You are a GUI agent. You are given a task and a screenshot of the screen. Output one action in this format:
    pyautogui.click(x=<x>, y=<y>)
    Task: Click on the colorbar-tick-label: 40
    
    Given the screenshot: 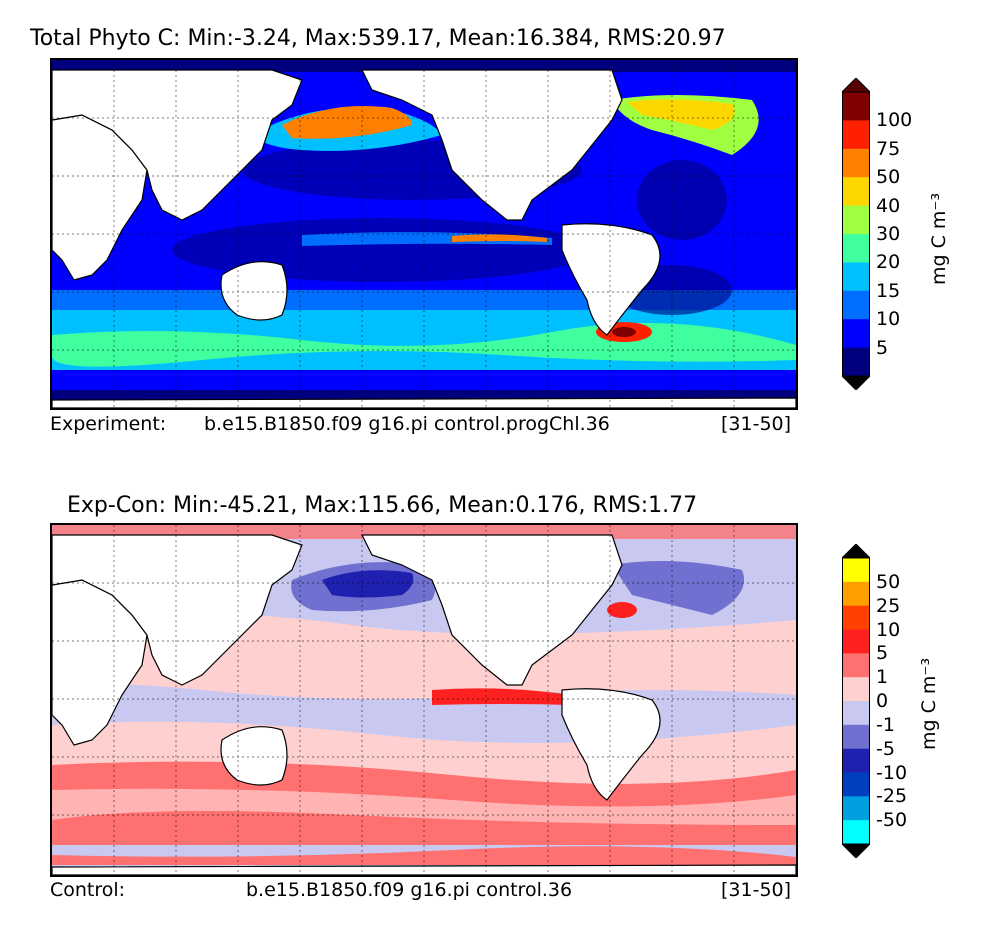 What is the action you would take?
    pyautogui.click(x=888, y=205)
    